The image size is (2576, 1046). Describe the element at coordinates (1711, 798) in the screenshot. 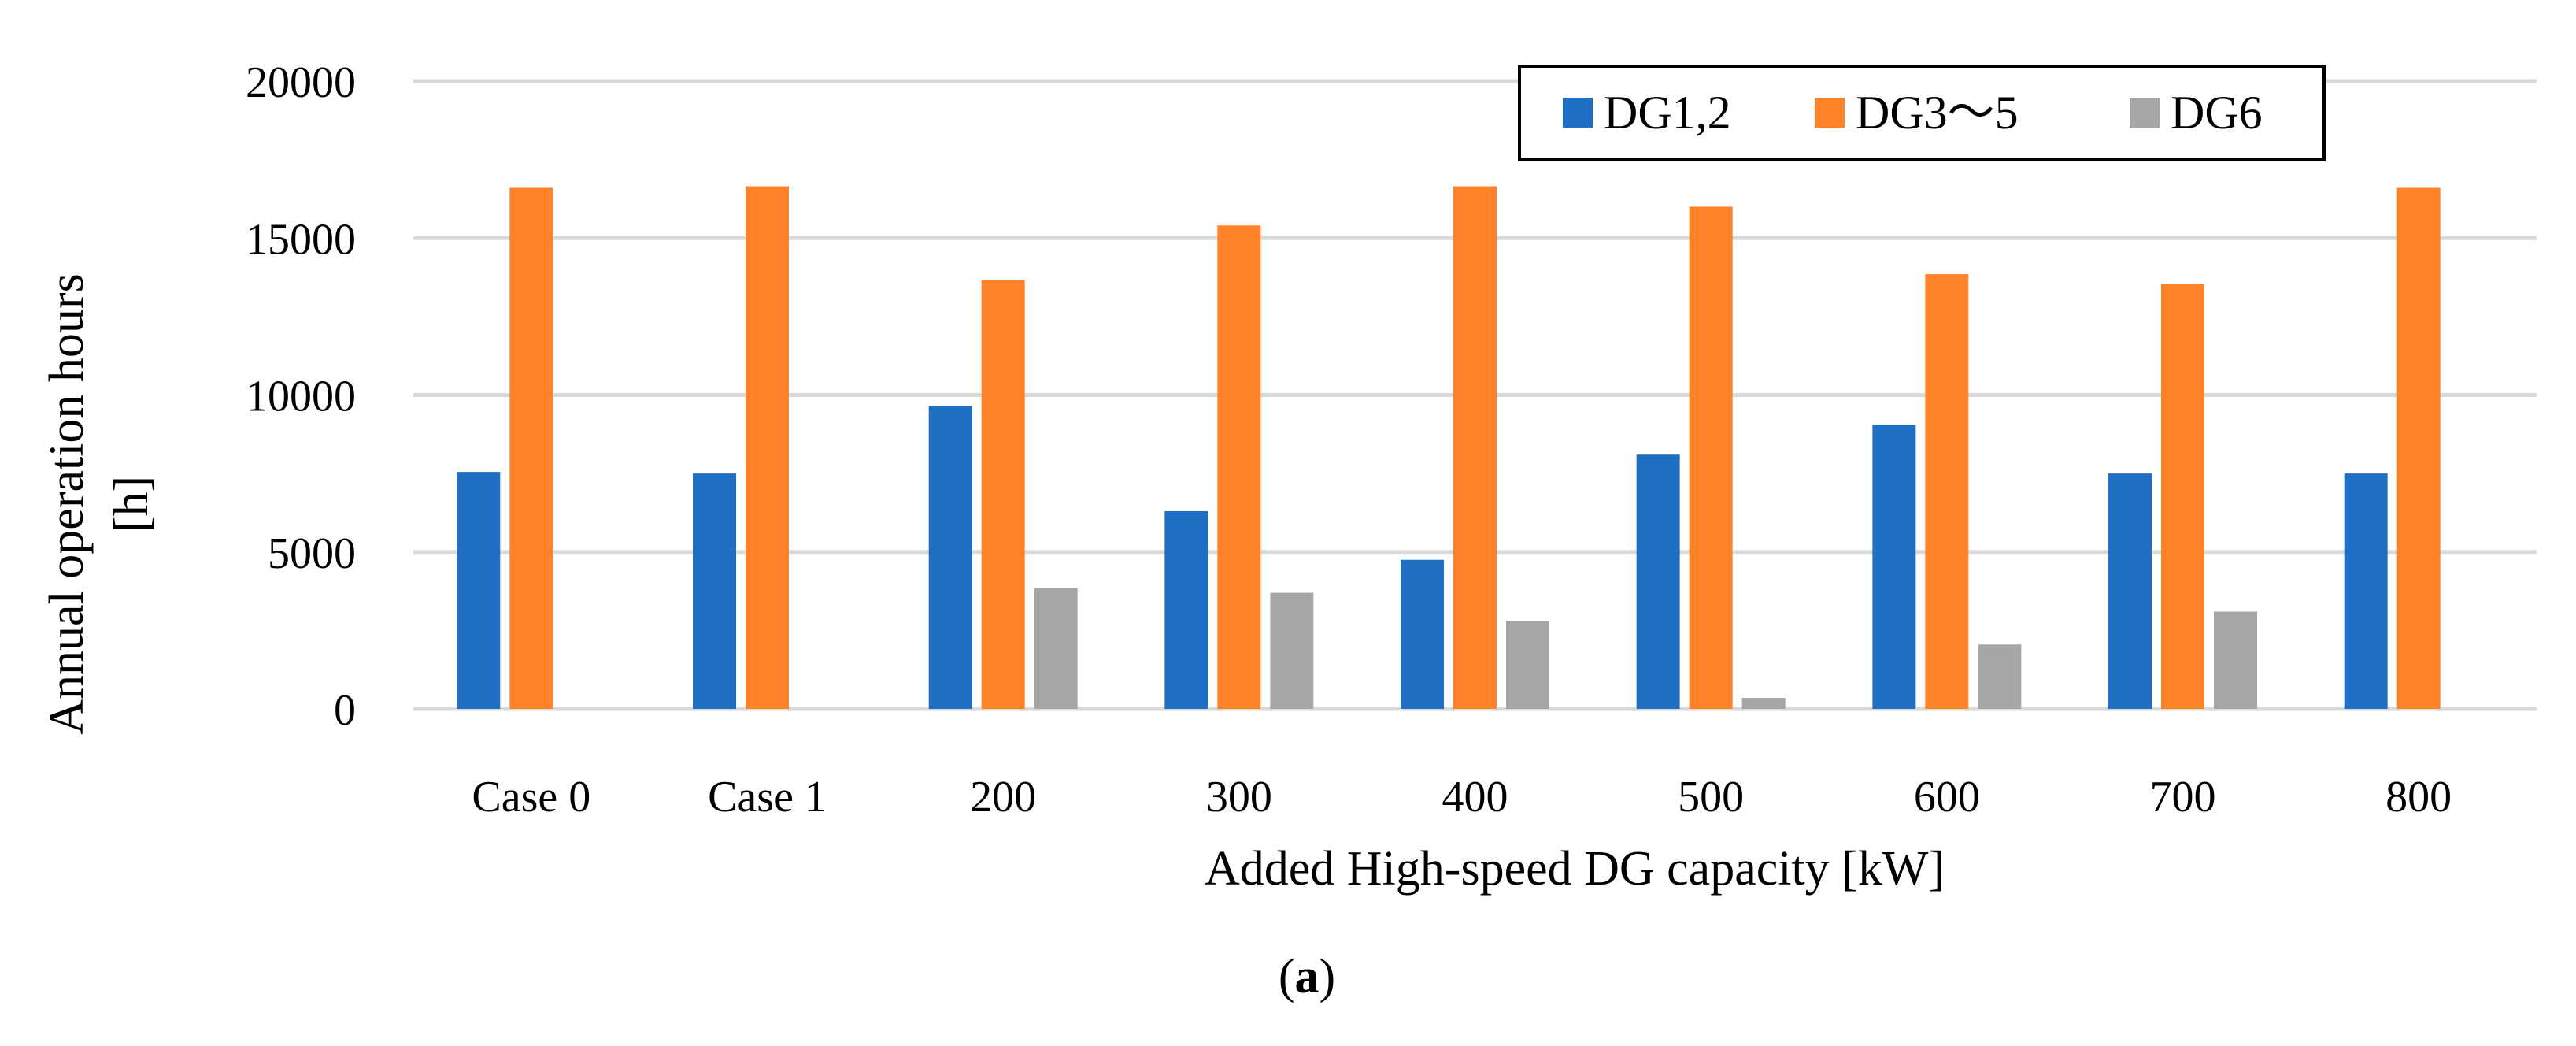

I see `x-tick-label: 500` at that location.